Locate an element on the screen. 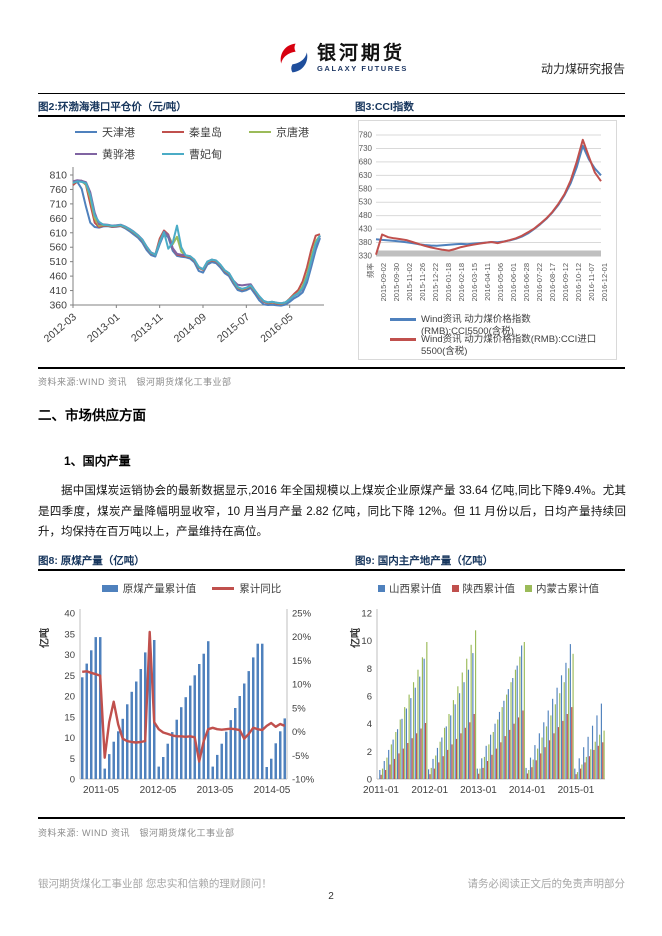 Image resolution: width=662 pixels, height=936 pixels. svg-text: 2014-01 is located at coordinates (527, 790).